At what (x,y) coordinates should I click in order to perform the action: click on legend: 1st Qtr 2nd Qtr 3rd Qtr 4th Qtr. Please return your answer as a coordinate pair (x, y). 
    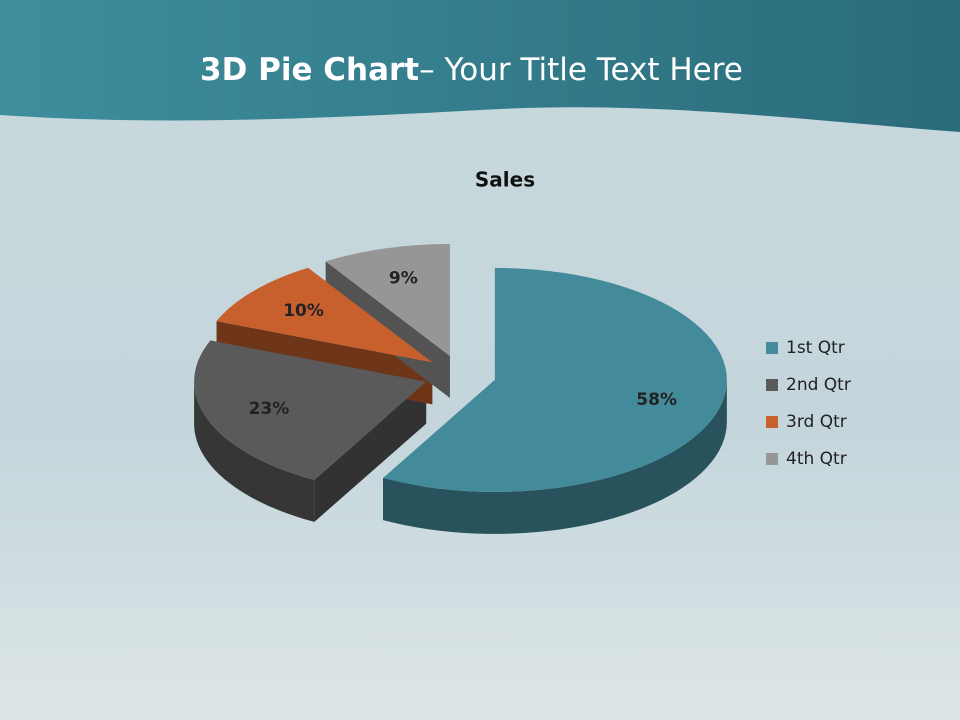
    Looking at the image, I should click on (808, 403).